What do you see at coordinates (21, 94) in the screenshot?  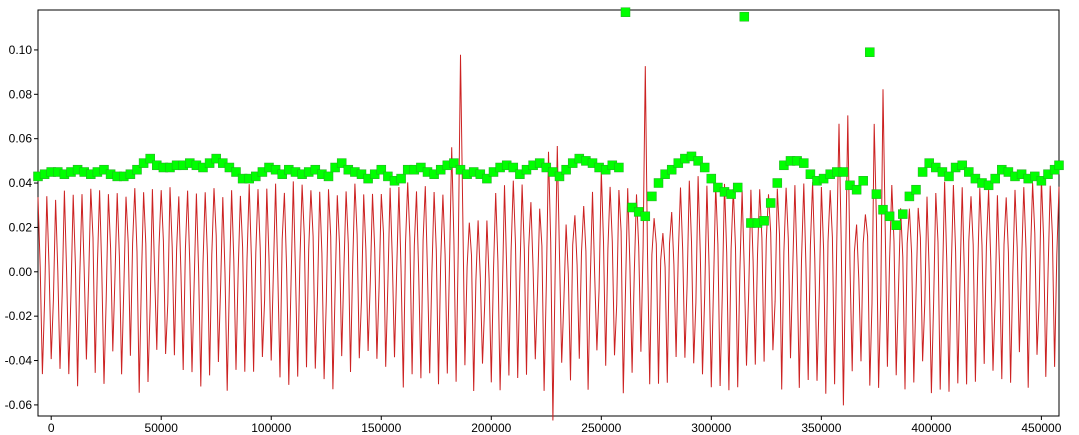 I see `y-tick-label: 0.08` at bounding box center [21, 94].